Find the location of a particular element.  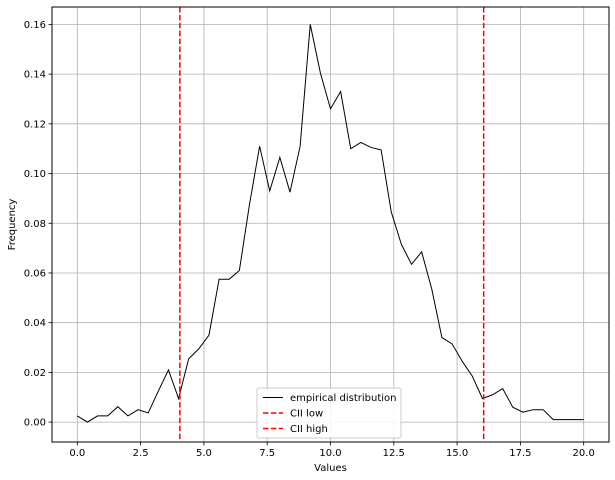

legend-label: CII high is located at coordinates (309, 429).